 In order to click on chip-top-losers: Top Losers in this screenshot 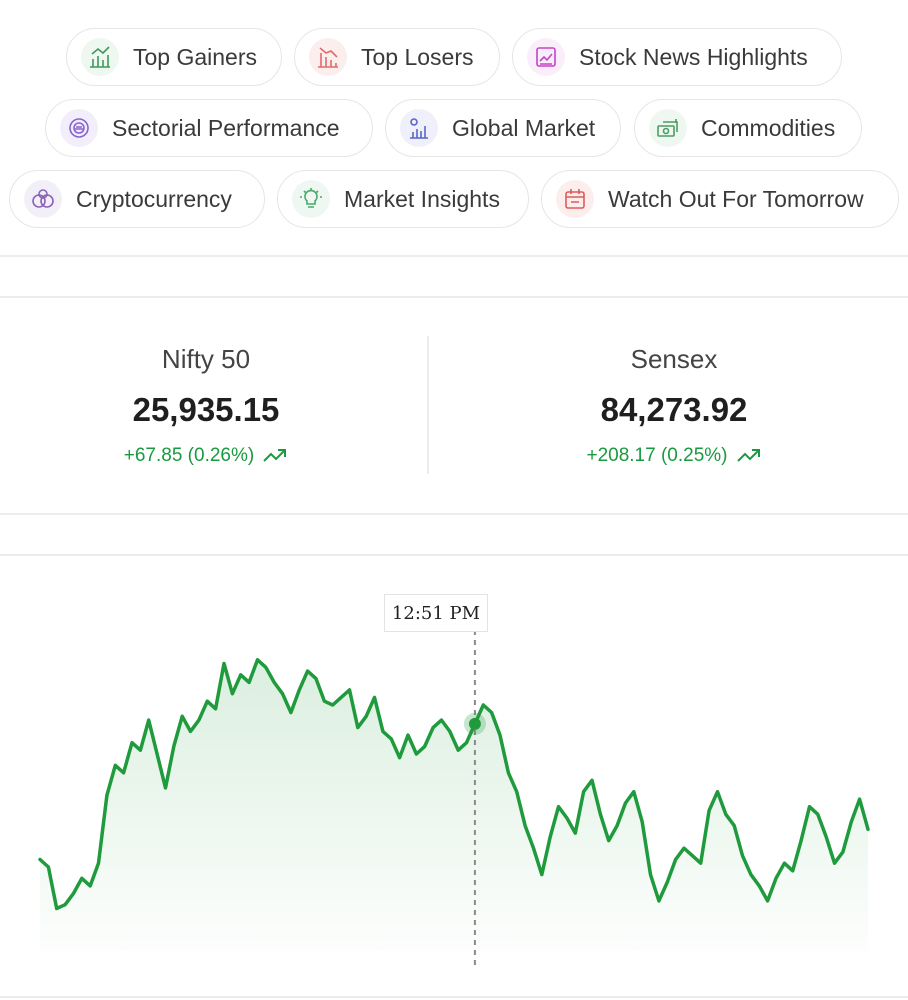, I will do `click(397, 57)`.